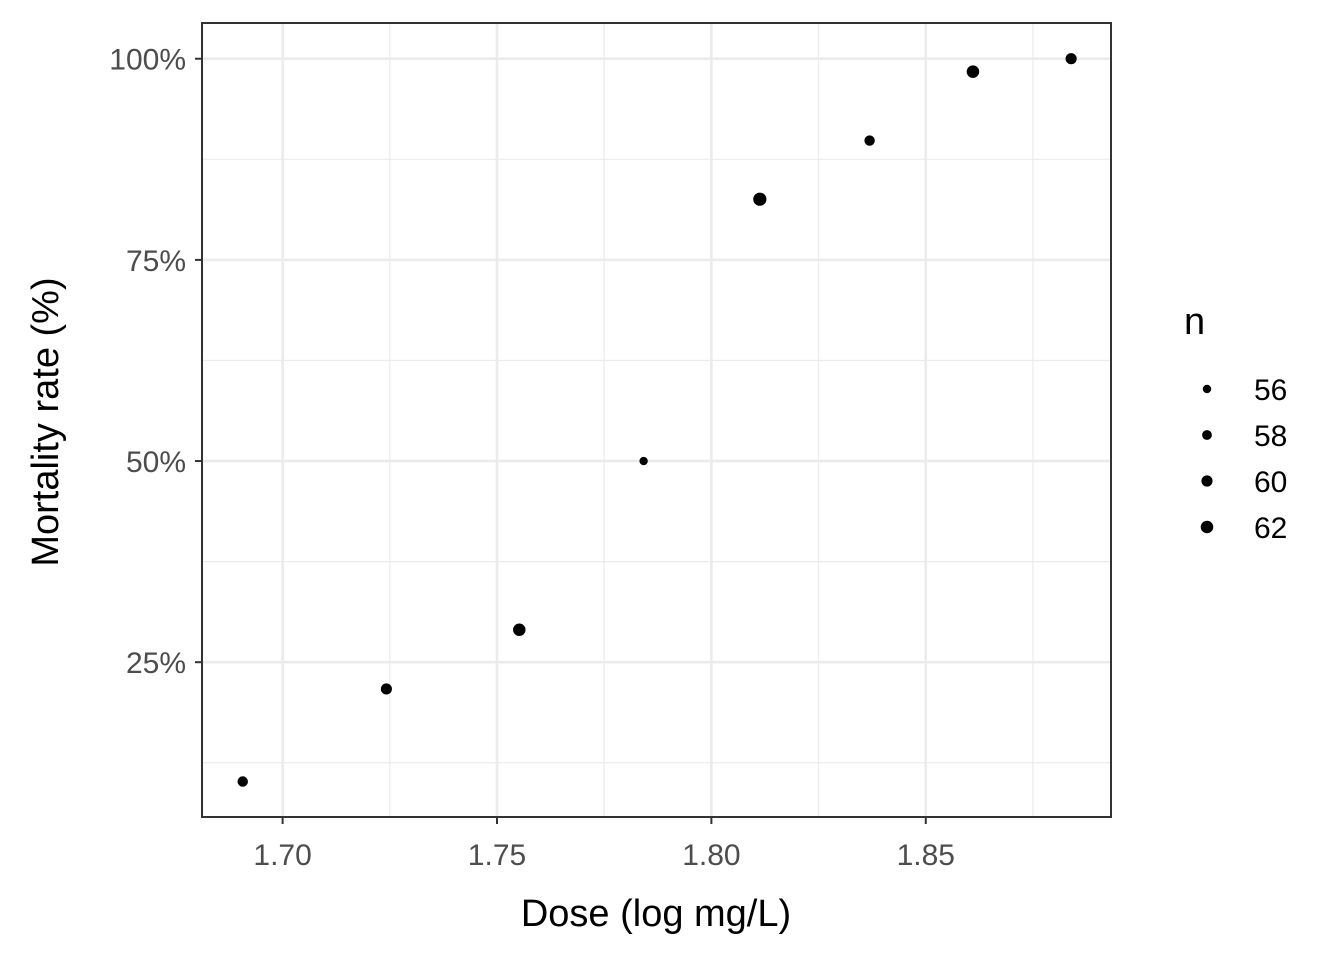  I want to click on x-tick-label: 1.80, so click(711, 855).